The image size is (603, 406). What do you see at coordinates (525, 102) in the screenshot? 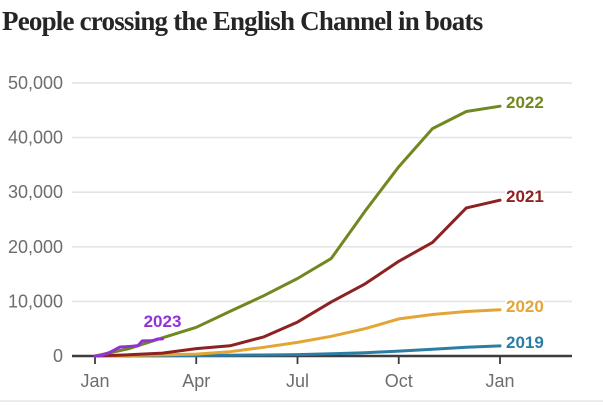
I see `series-label-2022: 2022` at bounding box center [525, 102].